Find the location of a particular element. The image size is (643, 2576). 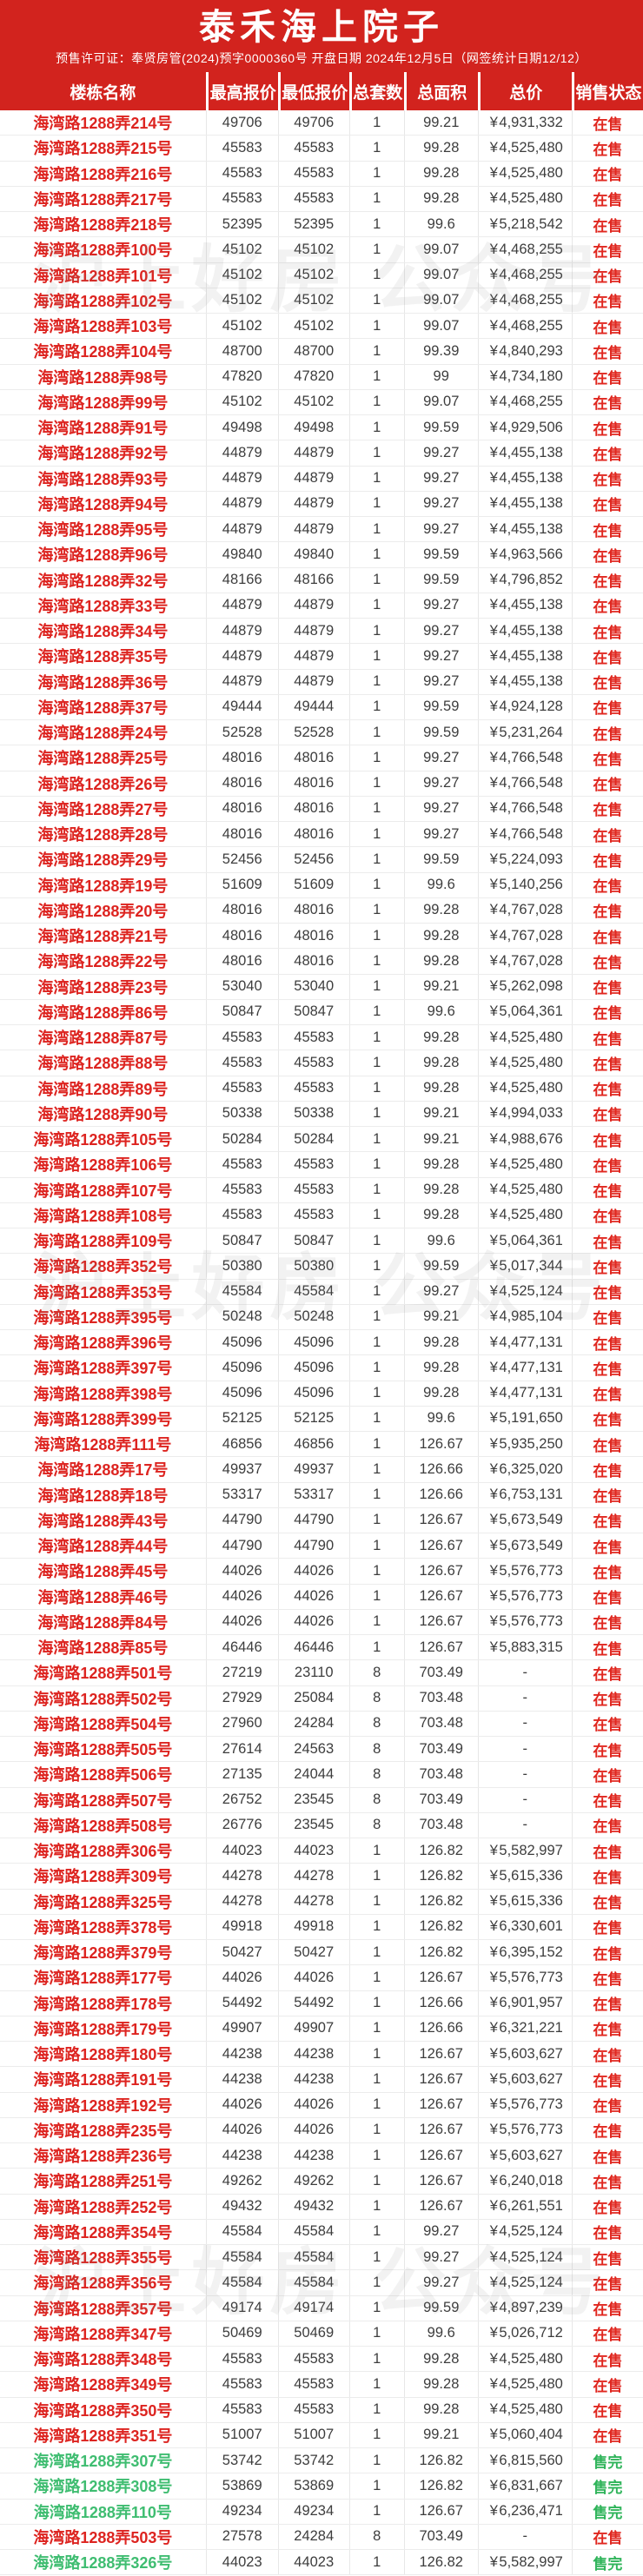

table-row: 海湾路1288弄502号 27929 25084 8 703.48 - 在售 is located at coordinates (321, 1698).